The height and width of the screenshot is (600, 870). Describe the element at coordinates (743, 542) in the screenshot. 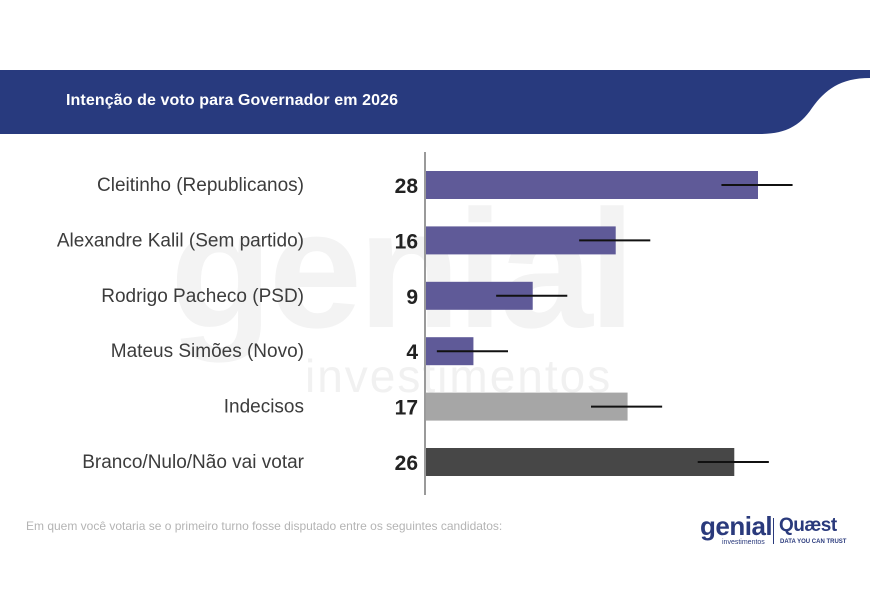

I see `genial-logo-sub: investimentos` at that location.